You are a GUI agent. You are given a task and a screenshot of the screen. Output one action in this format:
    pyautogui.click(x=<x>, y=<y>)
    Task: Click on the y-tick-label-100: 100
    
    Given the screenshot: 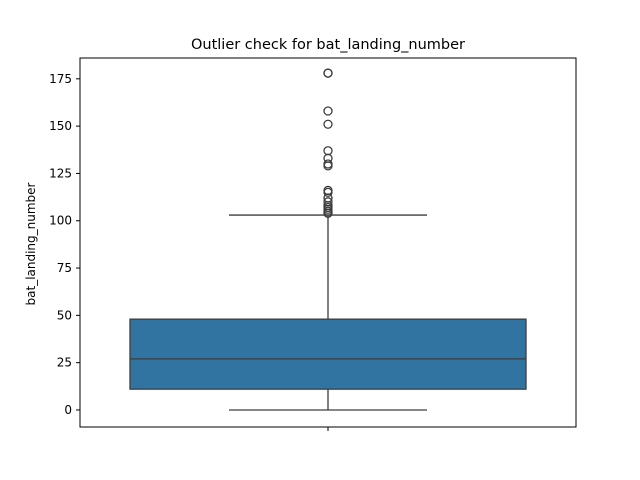 What is the action you would take?
    pyautogui.click(x=60, y=221)
    